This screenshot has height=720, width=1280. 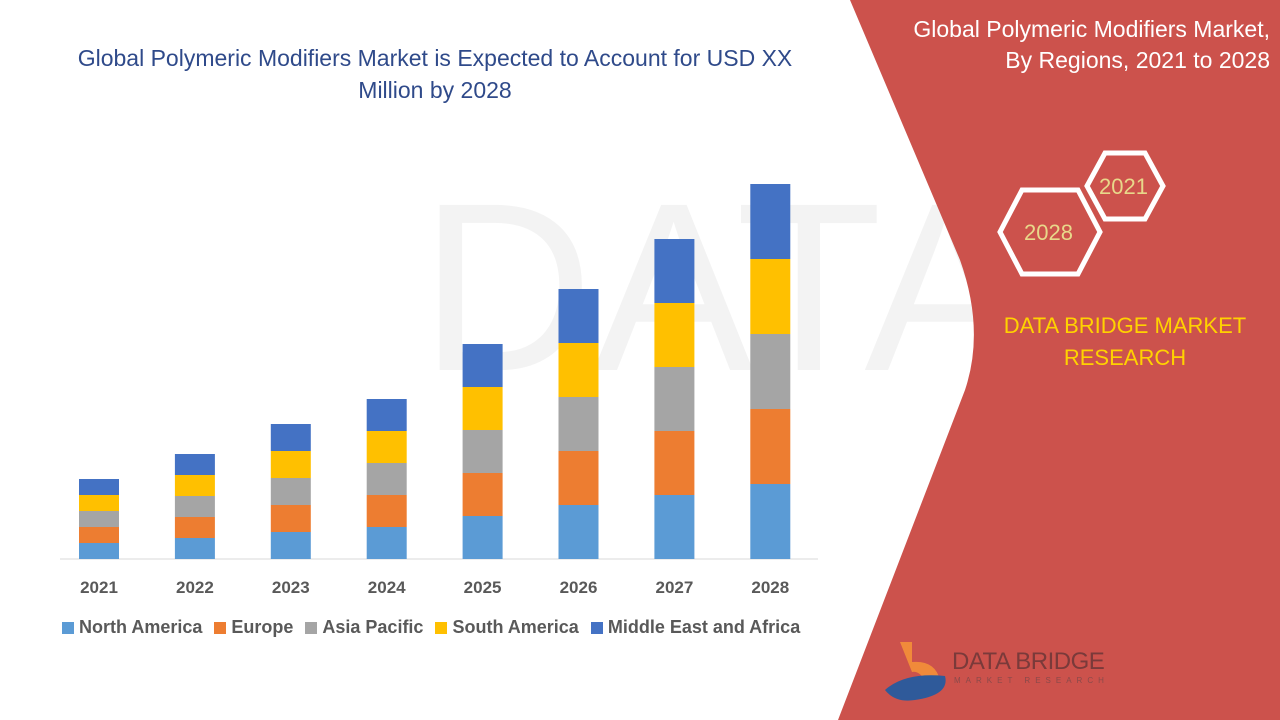 What do you see at coordinates (1028, 661) in the screenshot?
I see `logo-text: DATA BRIDGE` at bounding box center [1028, 661].